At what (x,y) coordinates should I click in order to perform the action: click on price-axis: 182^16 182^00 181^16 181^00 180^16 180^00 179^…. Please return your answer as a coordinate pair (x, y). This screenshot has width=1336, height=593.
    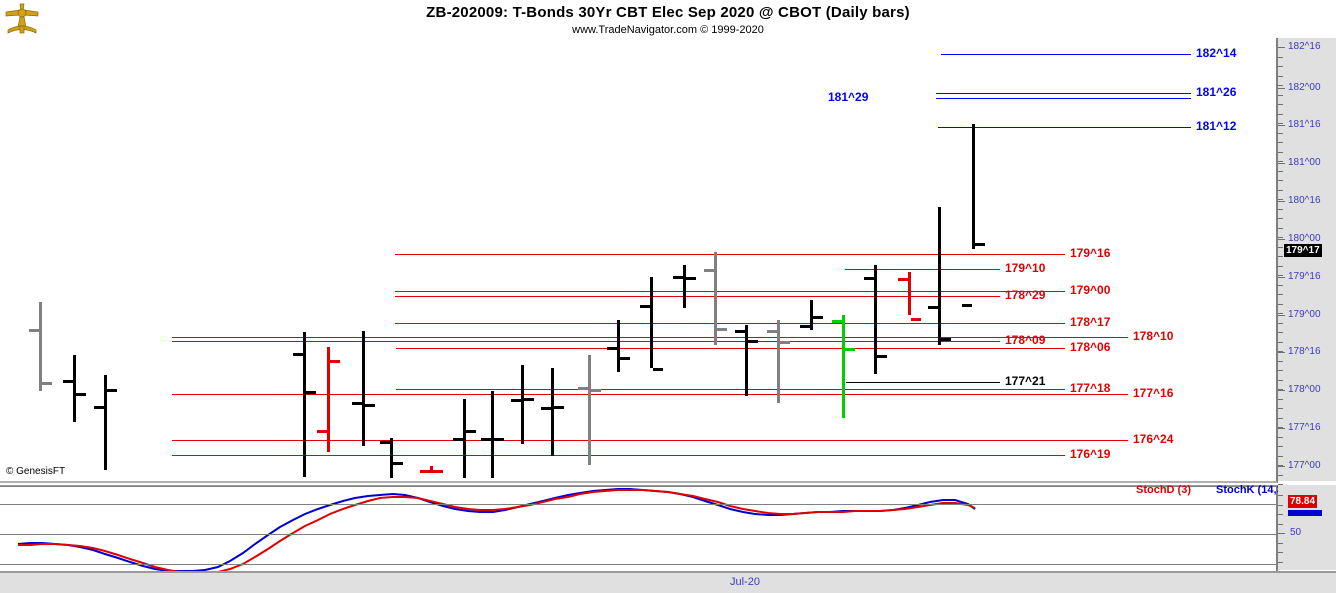
    Looking at the image, I should click on (1307, 273).